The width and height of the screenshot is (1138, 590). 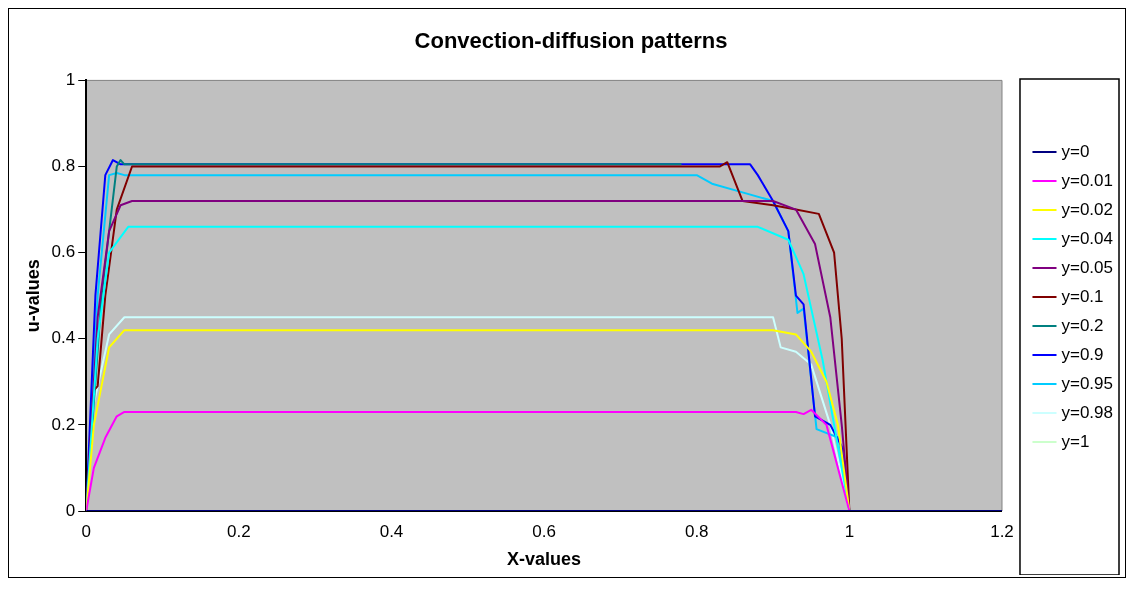 I want to click on legend-label: y=1, so click(x=1075, y=441).